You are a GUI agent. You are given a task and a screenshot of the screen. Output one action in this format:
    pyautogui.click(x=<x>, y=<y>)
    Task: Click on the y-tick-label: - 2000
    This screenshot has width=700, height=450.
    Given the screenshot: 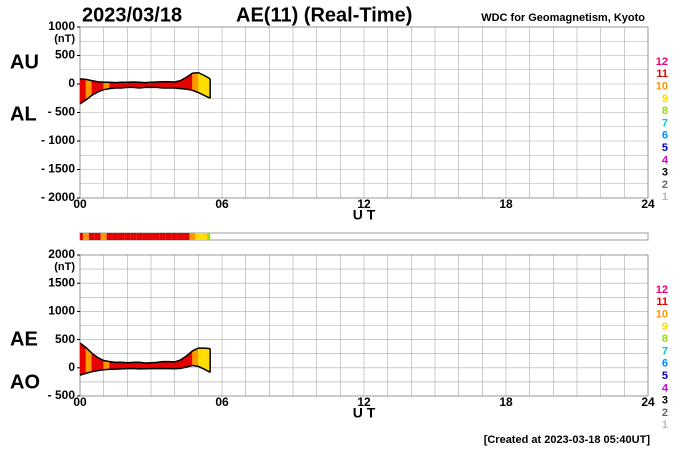 What is the action you would take?
    pyautogui.click(x=58, y=197)
    